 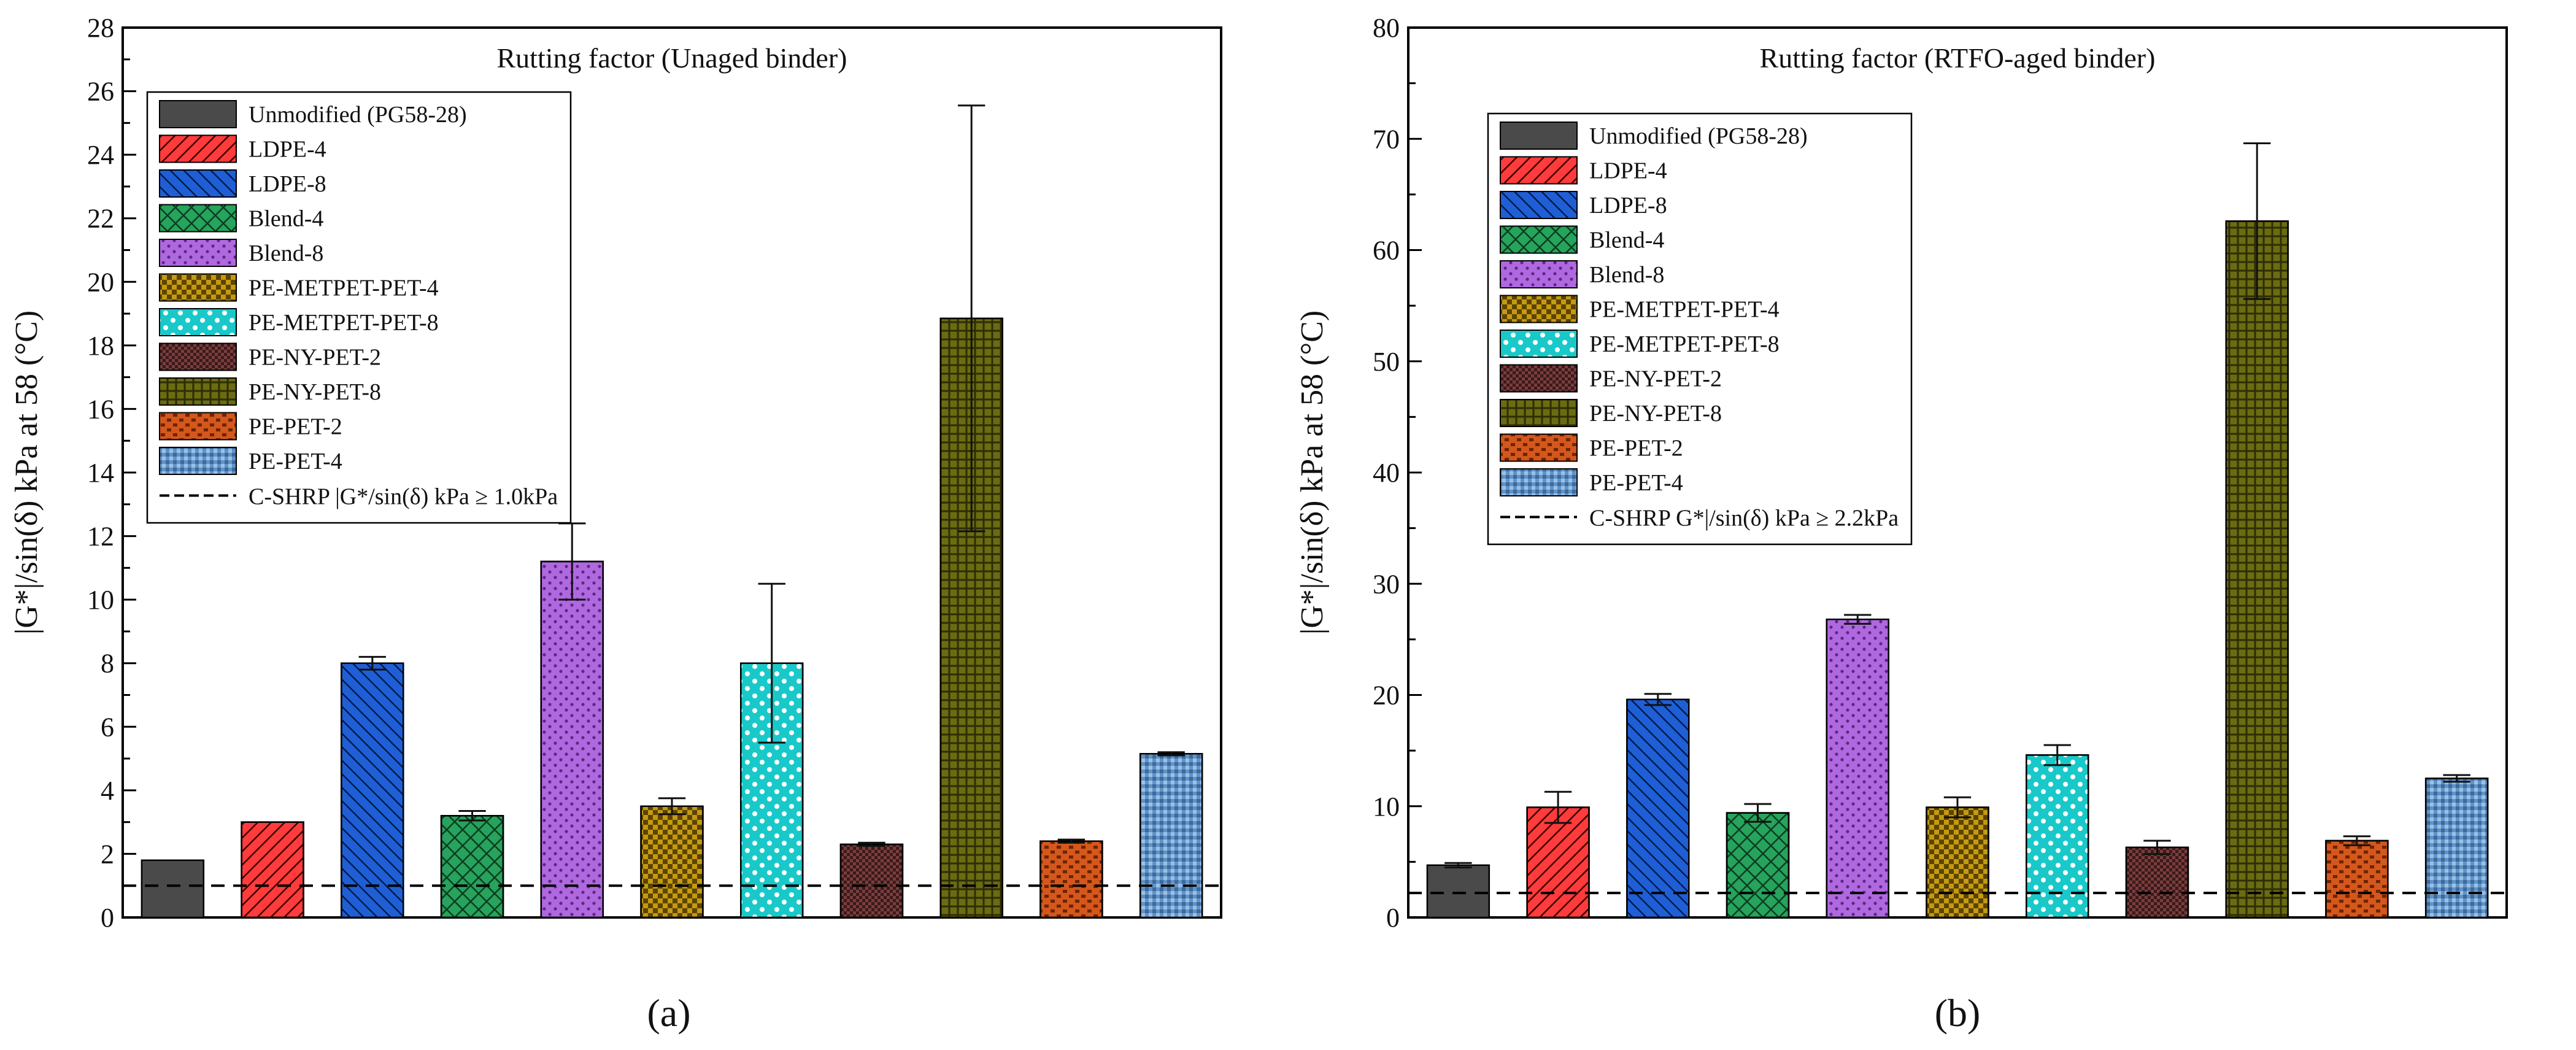 I want to click on panel-a-y-tick-label: 24, so click(x=100, y=155).